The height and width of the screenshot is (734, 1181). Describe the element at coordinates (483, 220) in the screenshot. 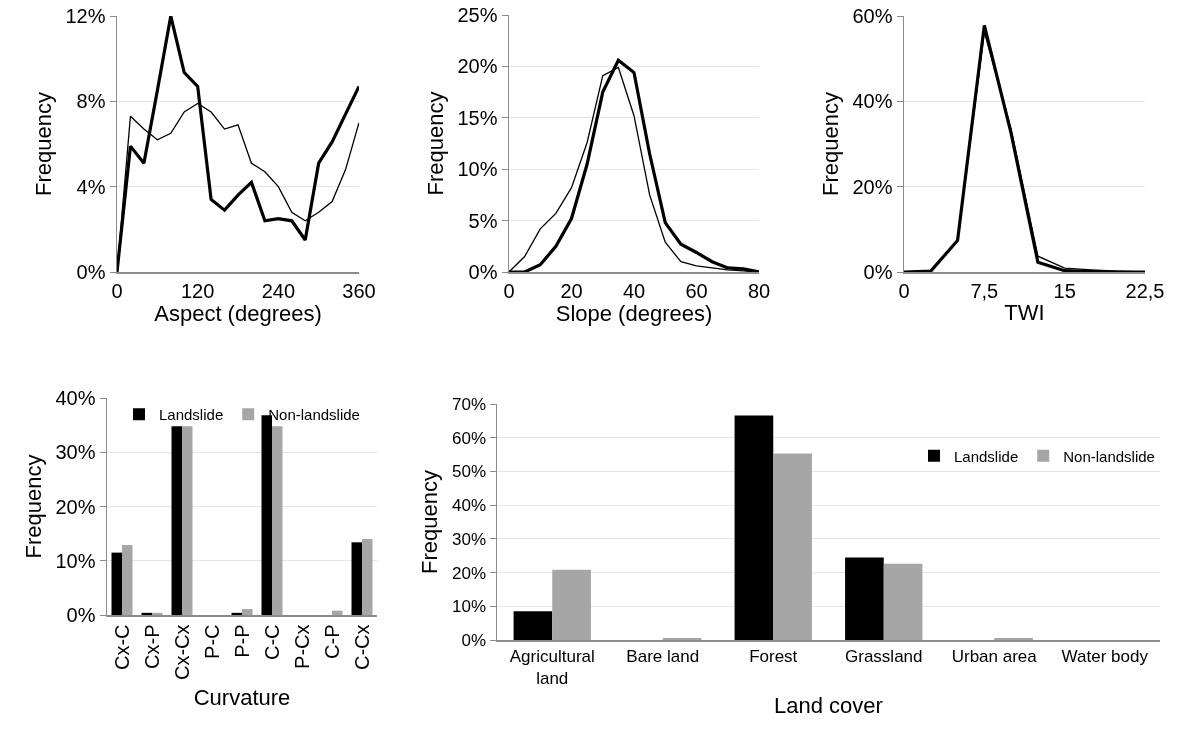

I see `y-tick-label: 5%` at that location.